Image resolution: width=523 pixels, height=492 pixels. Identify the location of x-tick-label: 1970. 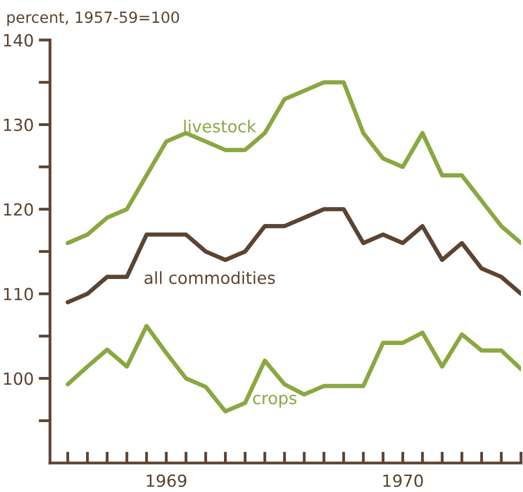
(403, 481).